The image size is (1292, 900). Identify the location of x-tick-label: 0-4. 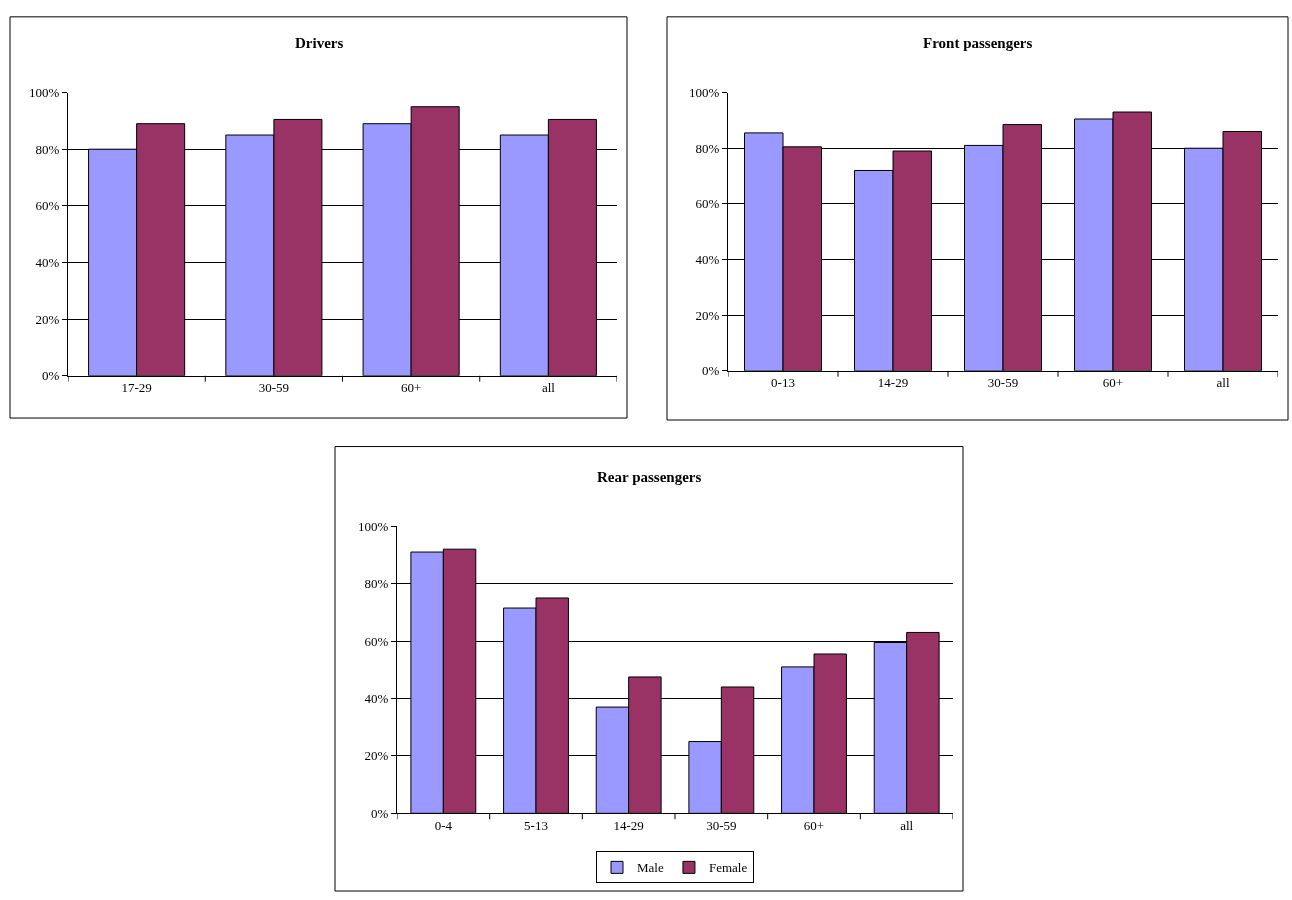
(443, 825).